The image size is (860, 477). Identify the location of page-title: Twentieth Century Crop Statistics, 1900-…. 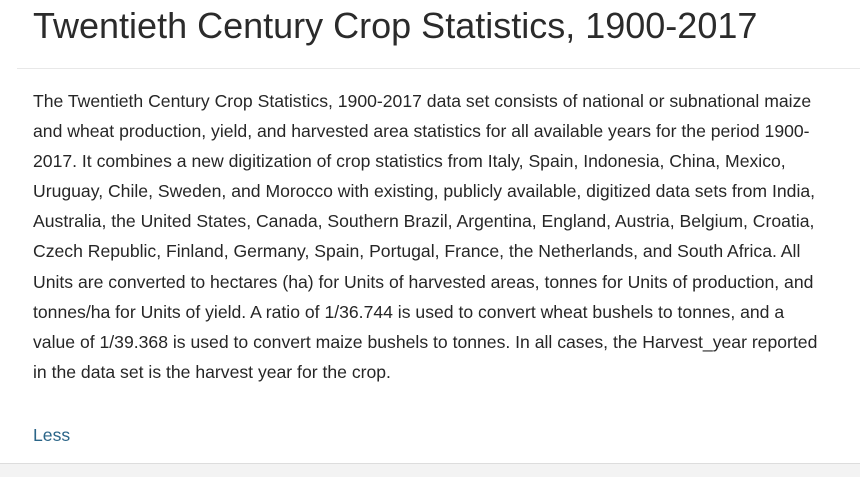
(395, 25).